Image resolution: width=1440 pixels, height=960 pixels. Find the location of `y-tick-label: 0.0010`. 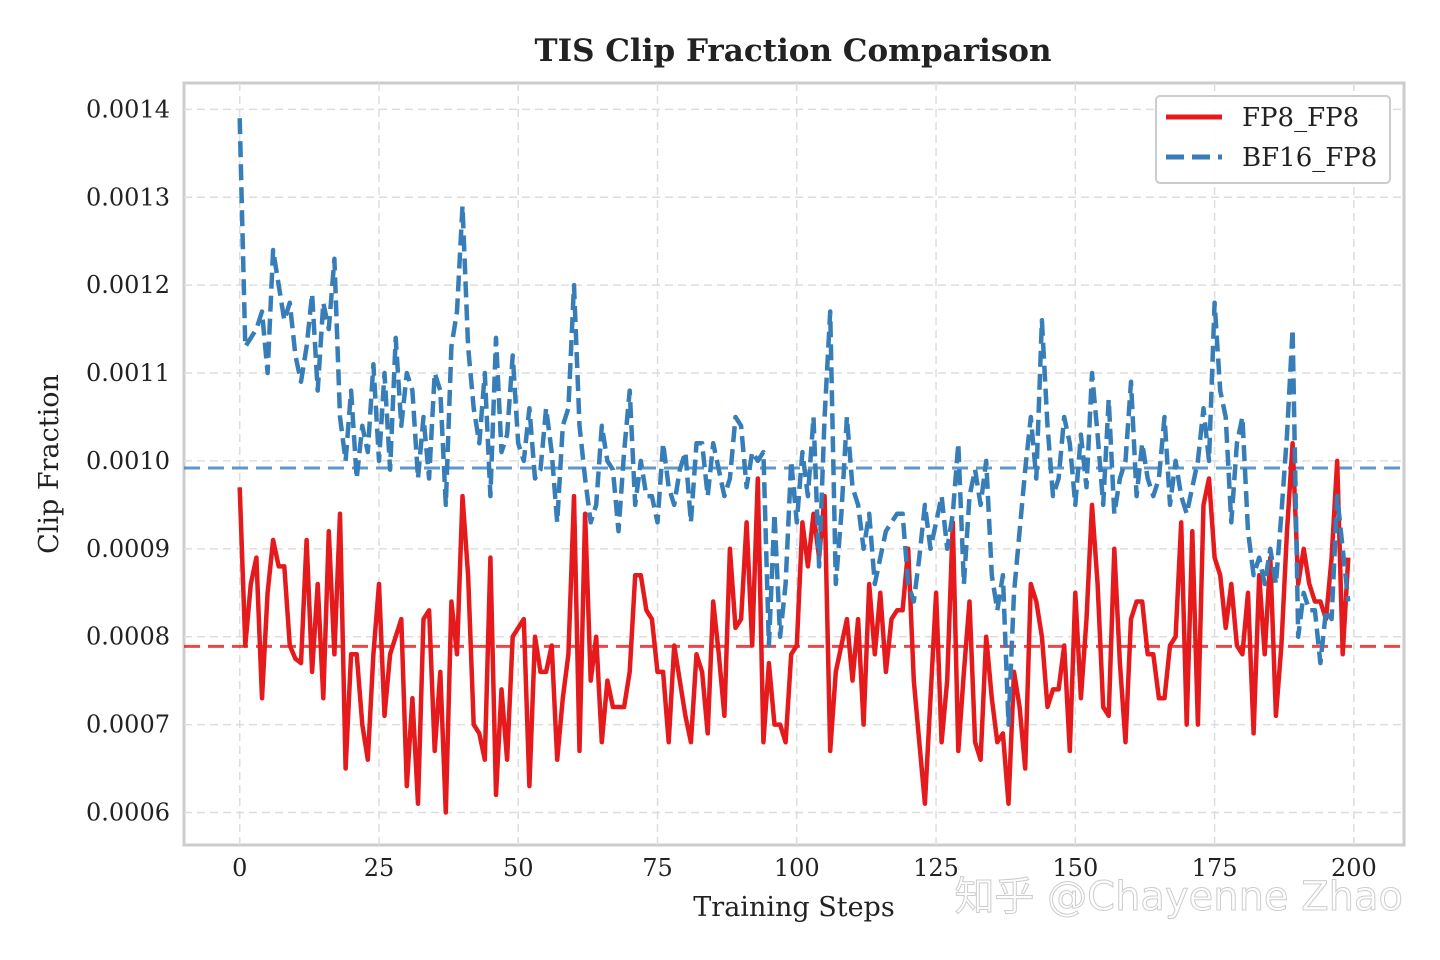

y-tick-label: 0.0010 is located at coordinates (128, 461).